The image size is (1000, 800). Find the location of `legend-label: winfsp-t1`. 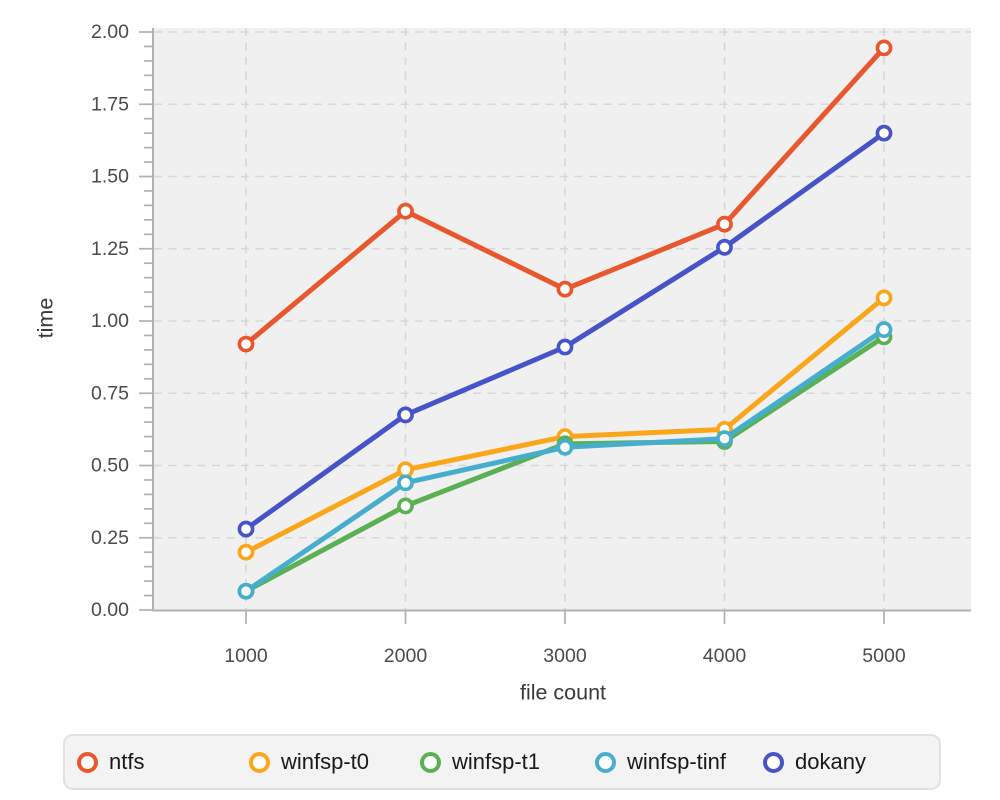

legend-label: winfsp-t1 is located at coordinates (496, 761).